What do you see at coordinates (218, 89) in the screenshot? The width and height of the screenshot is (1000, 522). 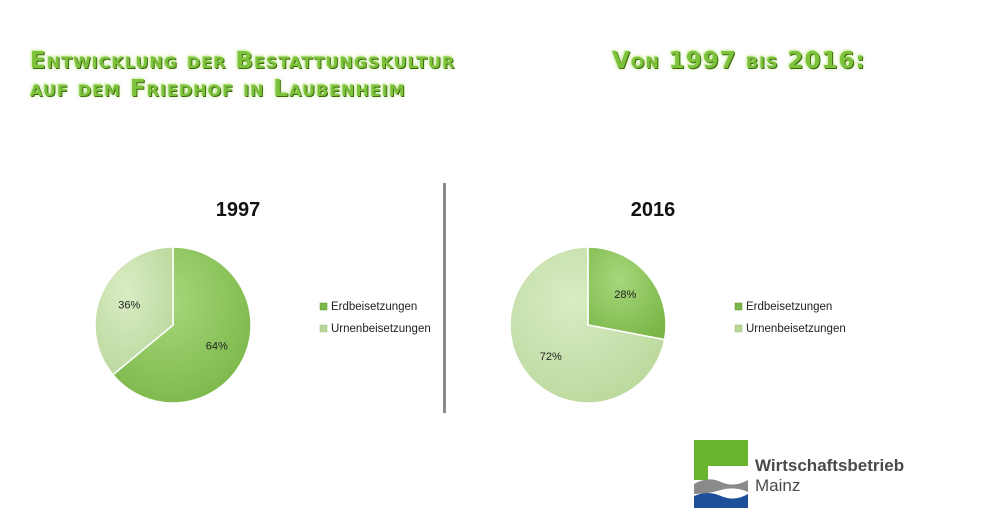 I see `title-line-2: auf dem Friedhof in Laubenheim` at bounding box center [218, 89].